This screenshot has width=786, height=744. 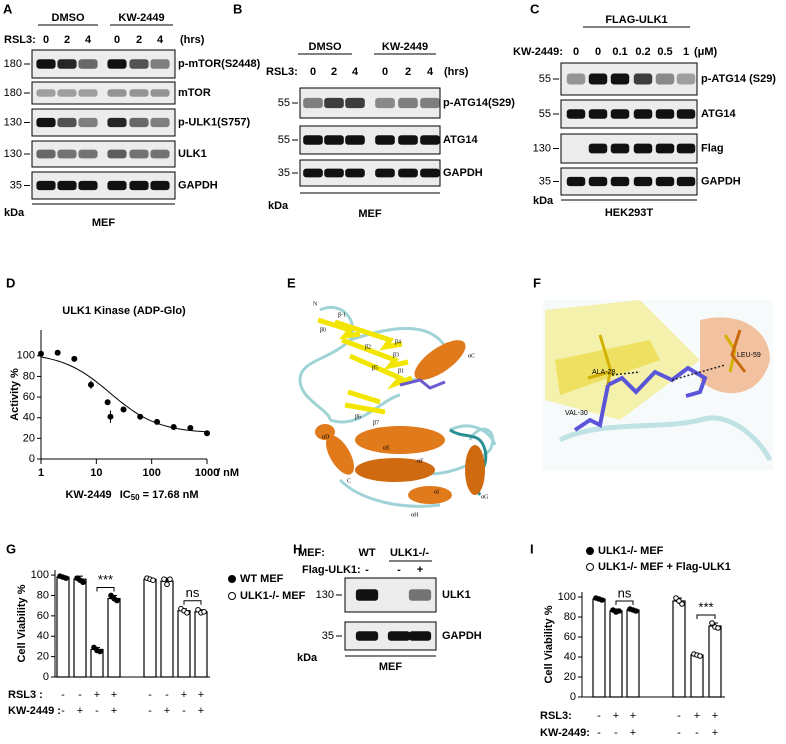 What do you see at coordinates (124, 311) in the screenshot?
I see `chart-title: ULK1 Kinase (ADP-Glo)` at bounding box center [124, 311].